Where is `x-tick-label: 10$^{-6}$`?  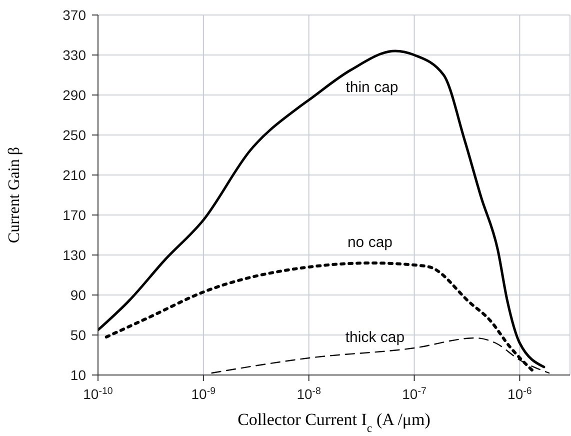
x-tick-label: 10$^{-6}$ is located at coordinates (520, 394).